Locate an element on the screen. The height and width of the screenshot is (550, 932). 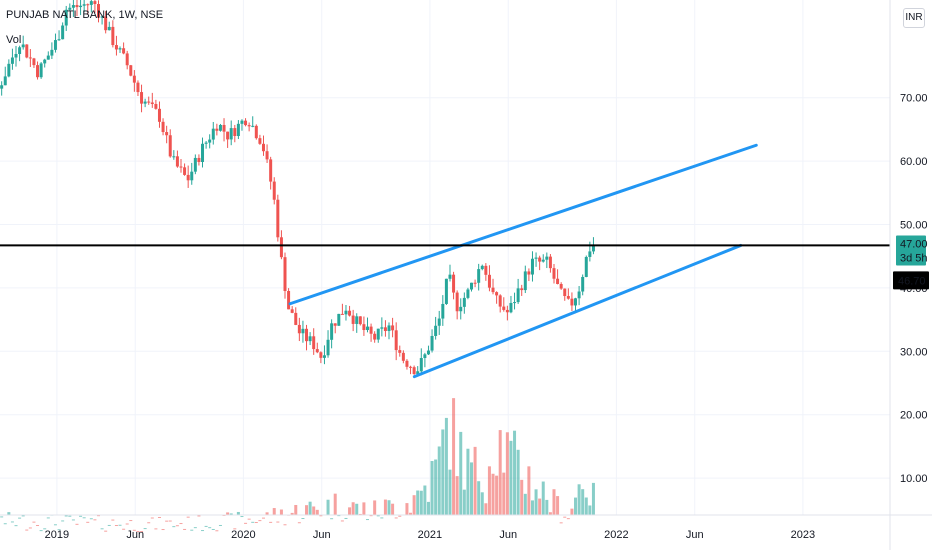
price-tick-label: 30.00 is located at coordinates (914, 352).